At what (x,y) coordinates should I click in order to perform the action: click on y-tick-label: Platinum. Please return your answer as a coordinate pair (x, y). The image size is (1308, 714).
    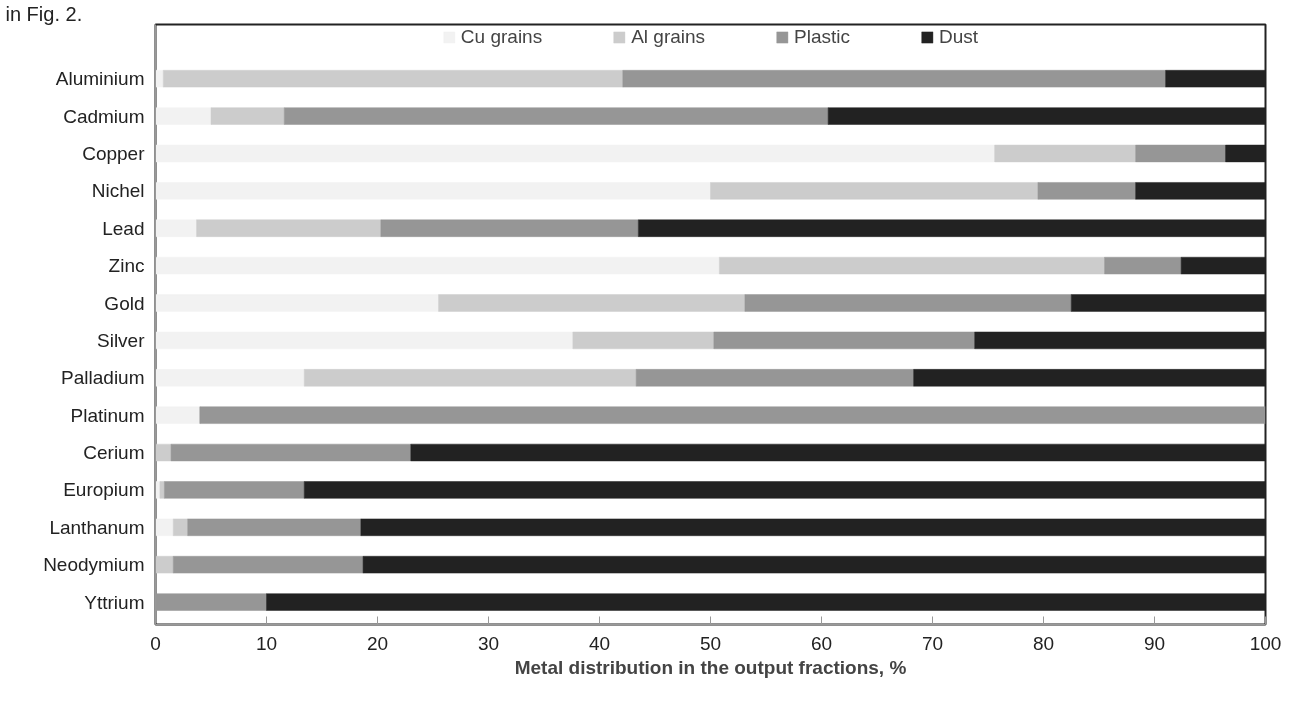
    Looking at the image, I should click on (107, 415).